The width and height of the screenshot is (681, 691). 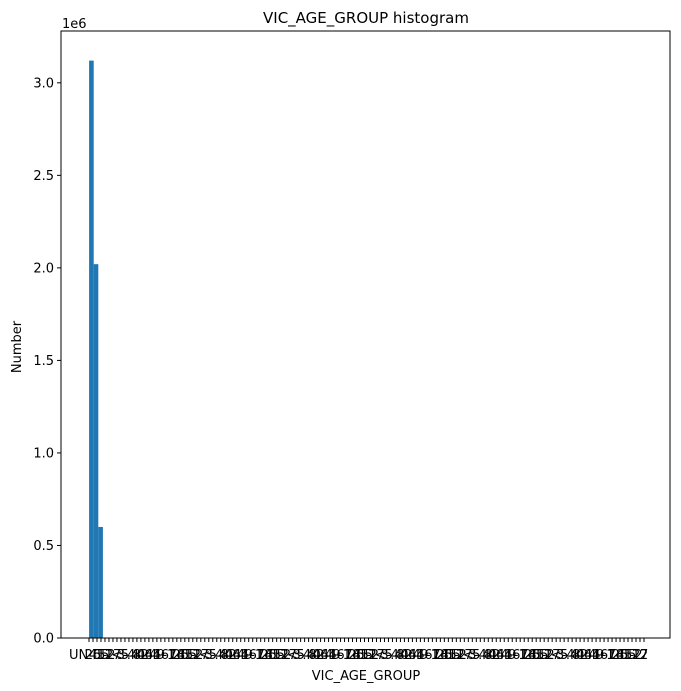 What do you see at coordinates (43, 639) in the screenshot?
I see `y-tick-label: 0.0` at bounding box center [43, 639].